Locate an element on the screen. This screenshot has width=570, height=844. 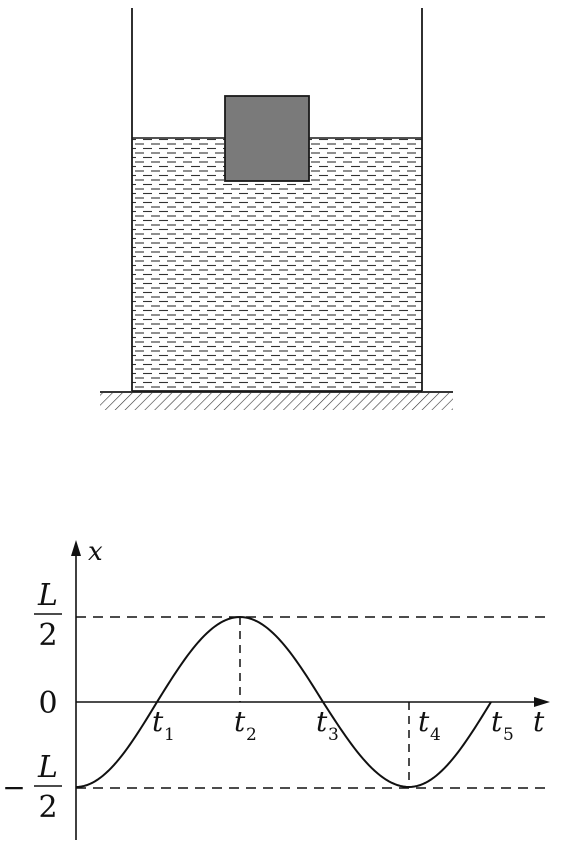
t5-label: t 5 is located at coordinates (502, 725).